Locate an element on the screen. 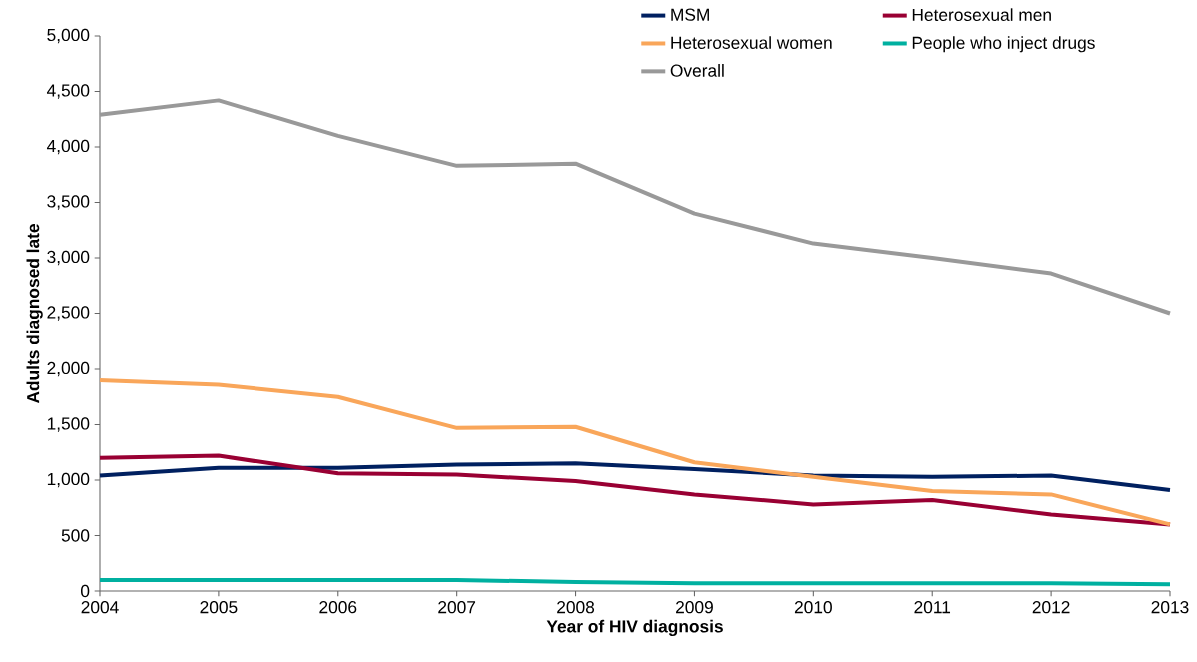 Image resolution: width=1197 pixels, height=662 pixels. x-tick-label: 2004 is located at coordinates (100, 607).